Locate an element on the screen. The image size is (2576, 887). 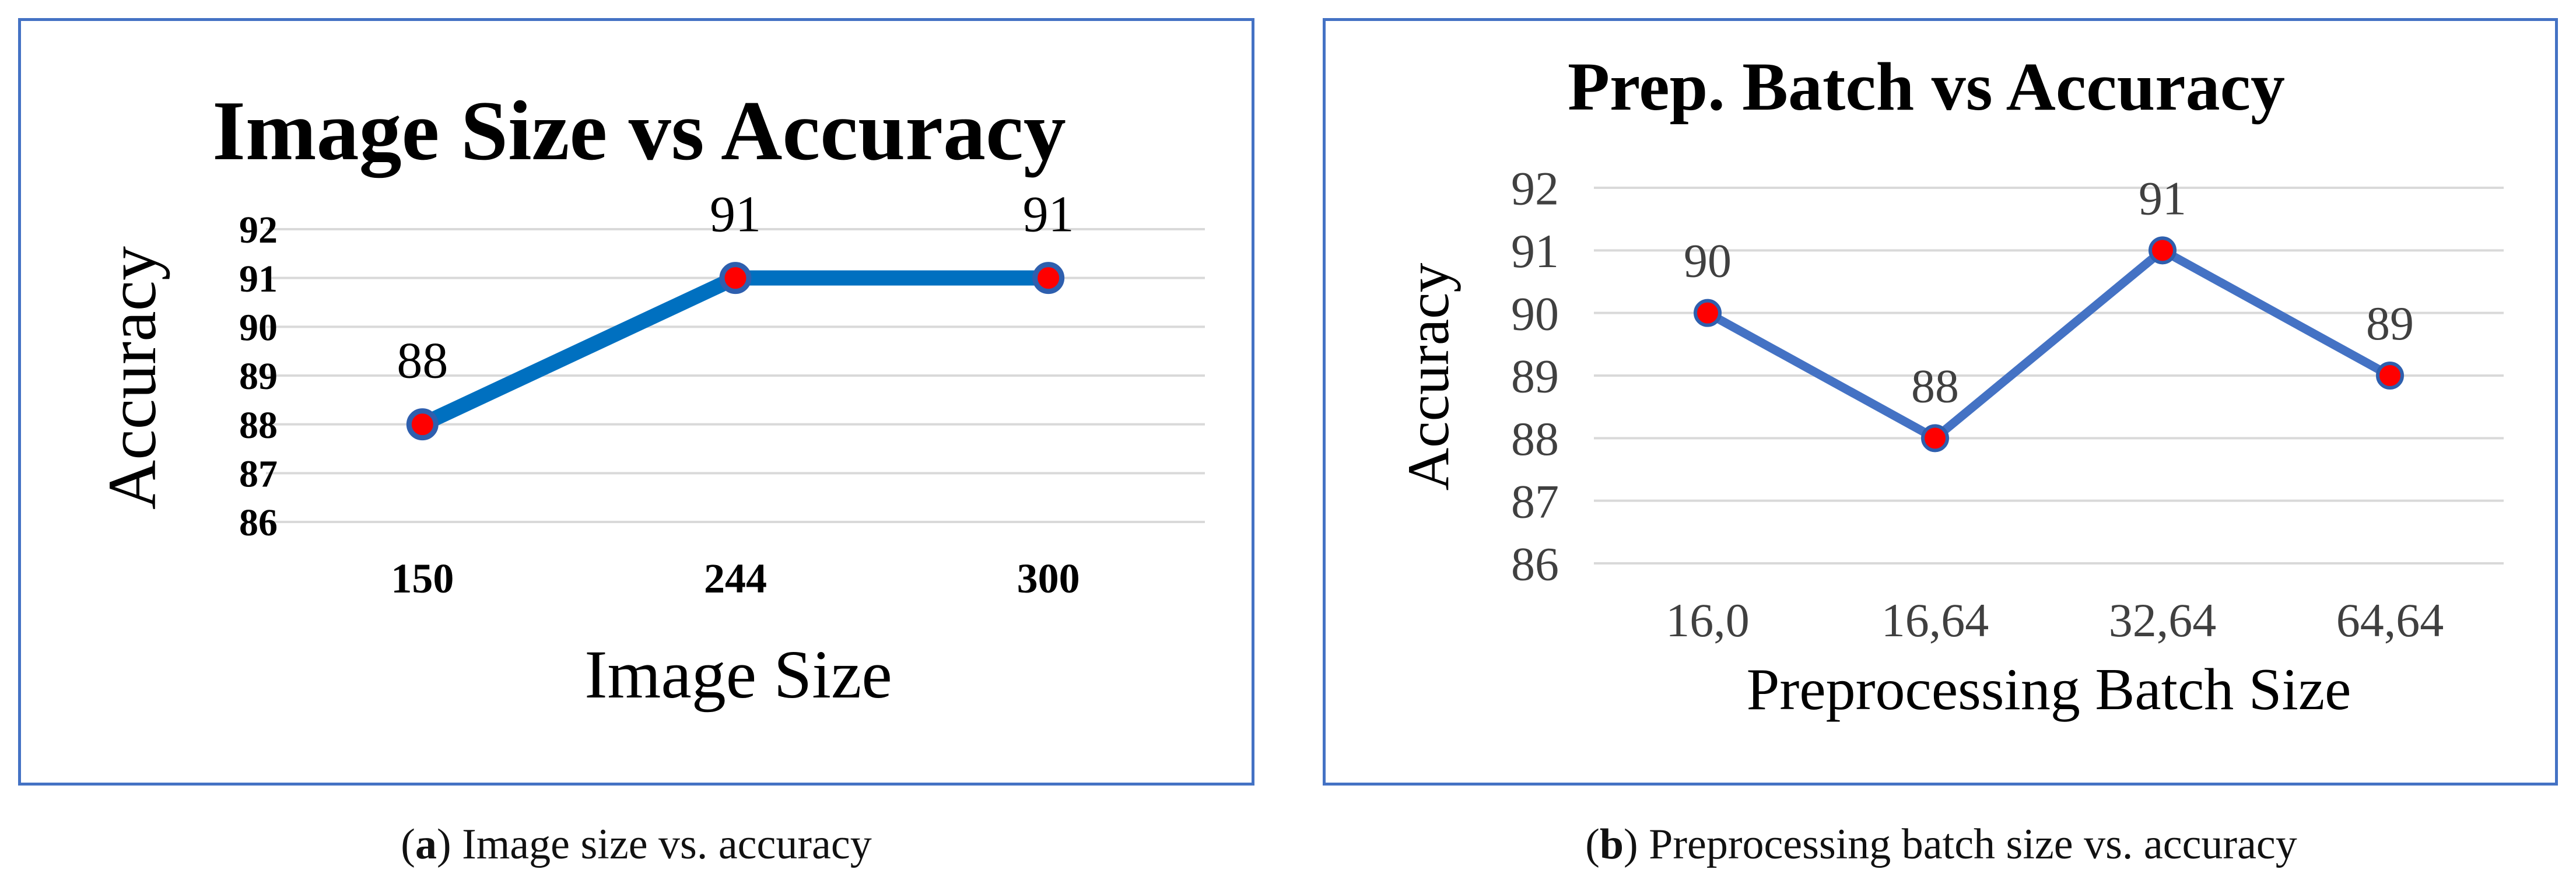
chart-a-y-tick-92: 92 is located at coordinates (258, 230).